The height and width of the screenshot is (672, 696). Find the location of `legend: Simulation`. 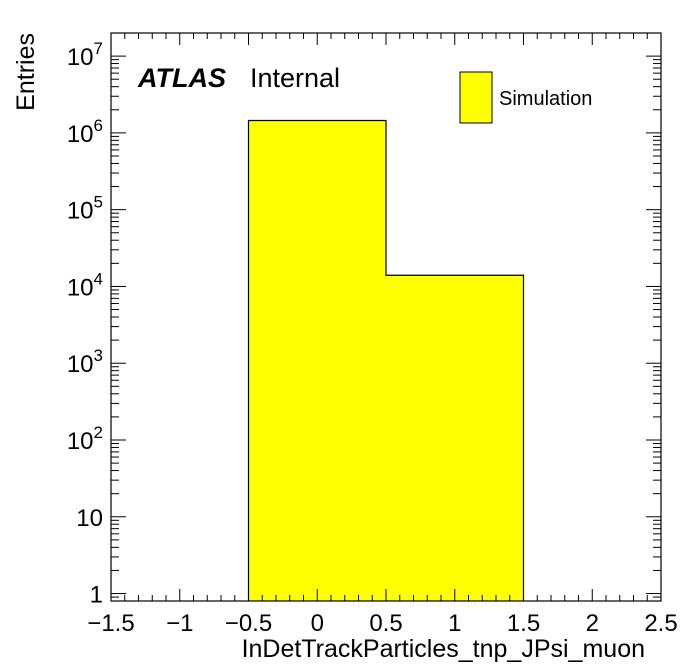

legend: Simulation is located at coordinates (525, 97).